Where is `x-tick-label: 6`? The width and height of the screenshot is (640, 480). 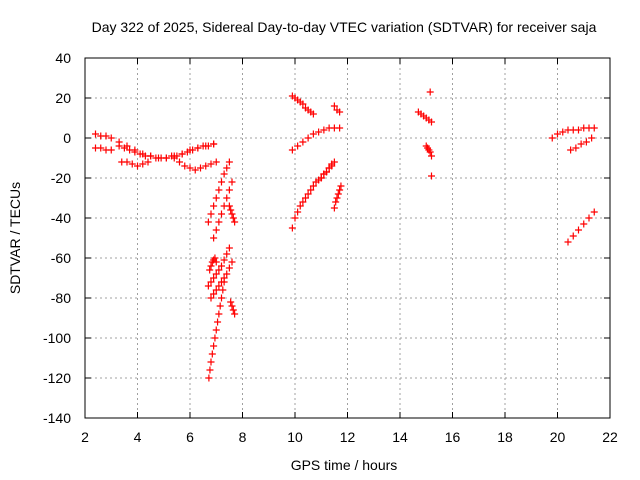
x-tick-label: 6 is located at coordinates (190, 437).